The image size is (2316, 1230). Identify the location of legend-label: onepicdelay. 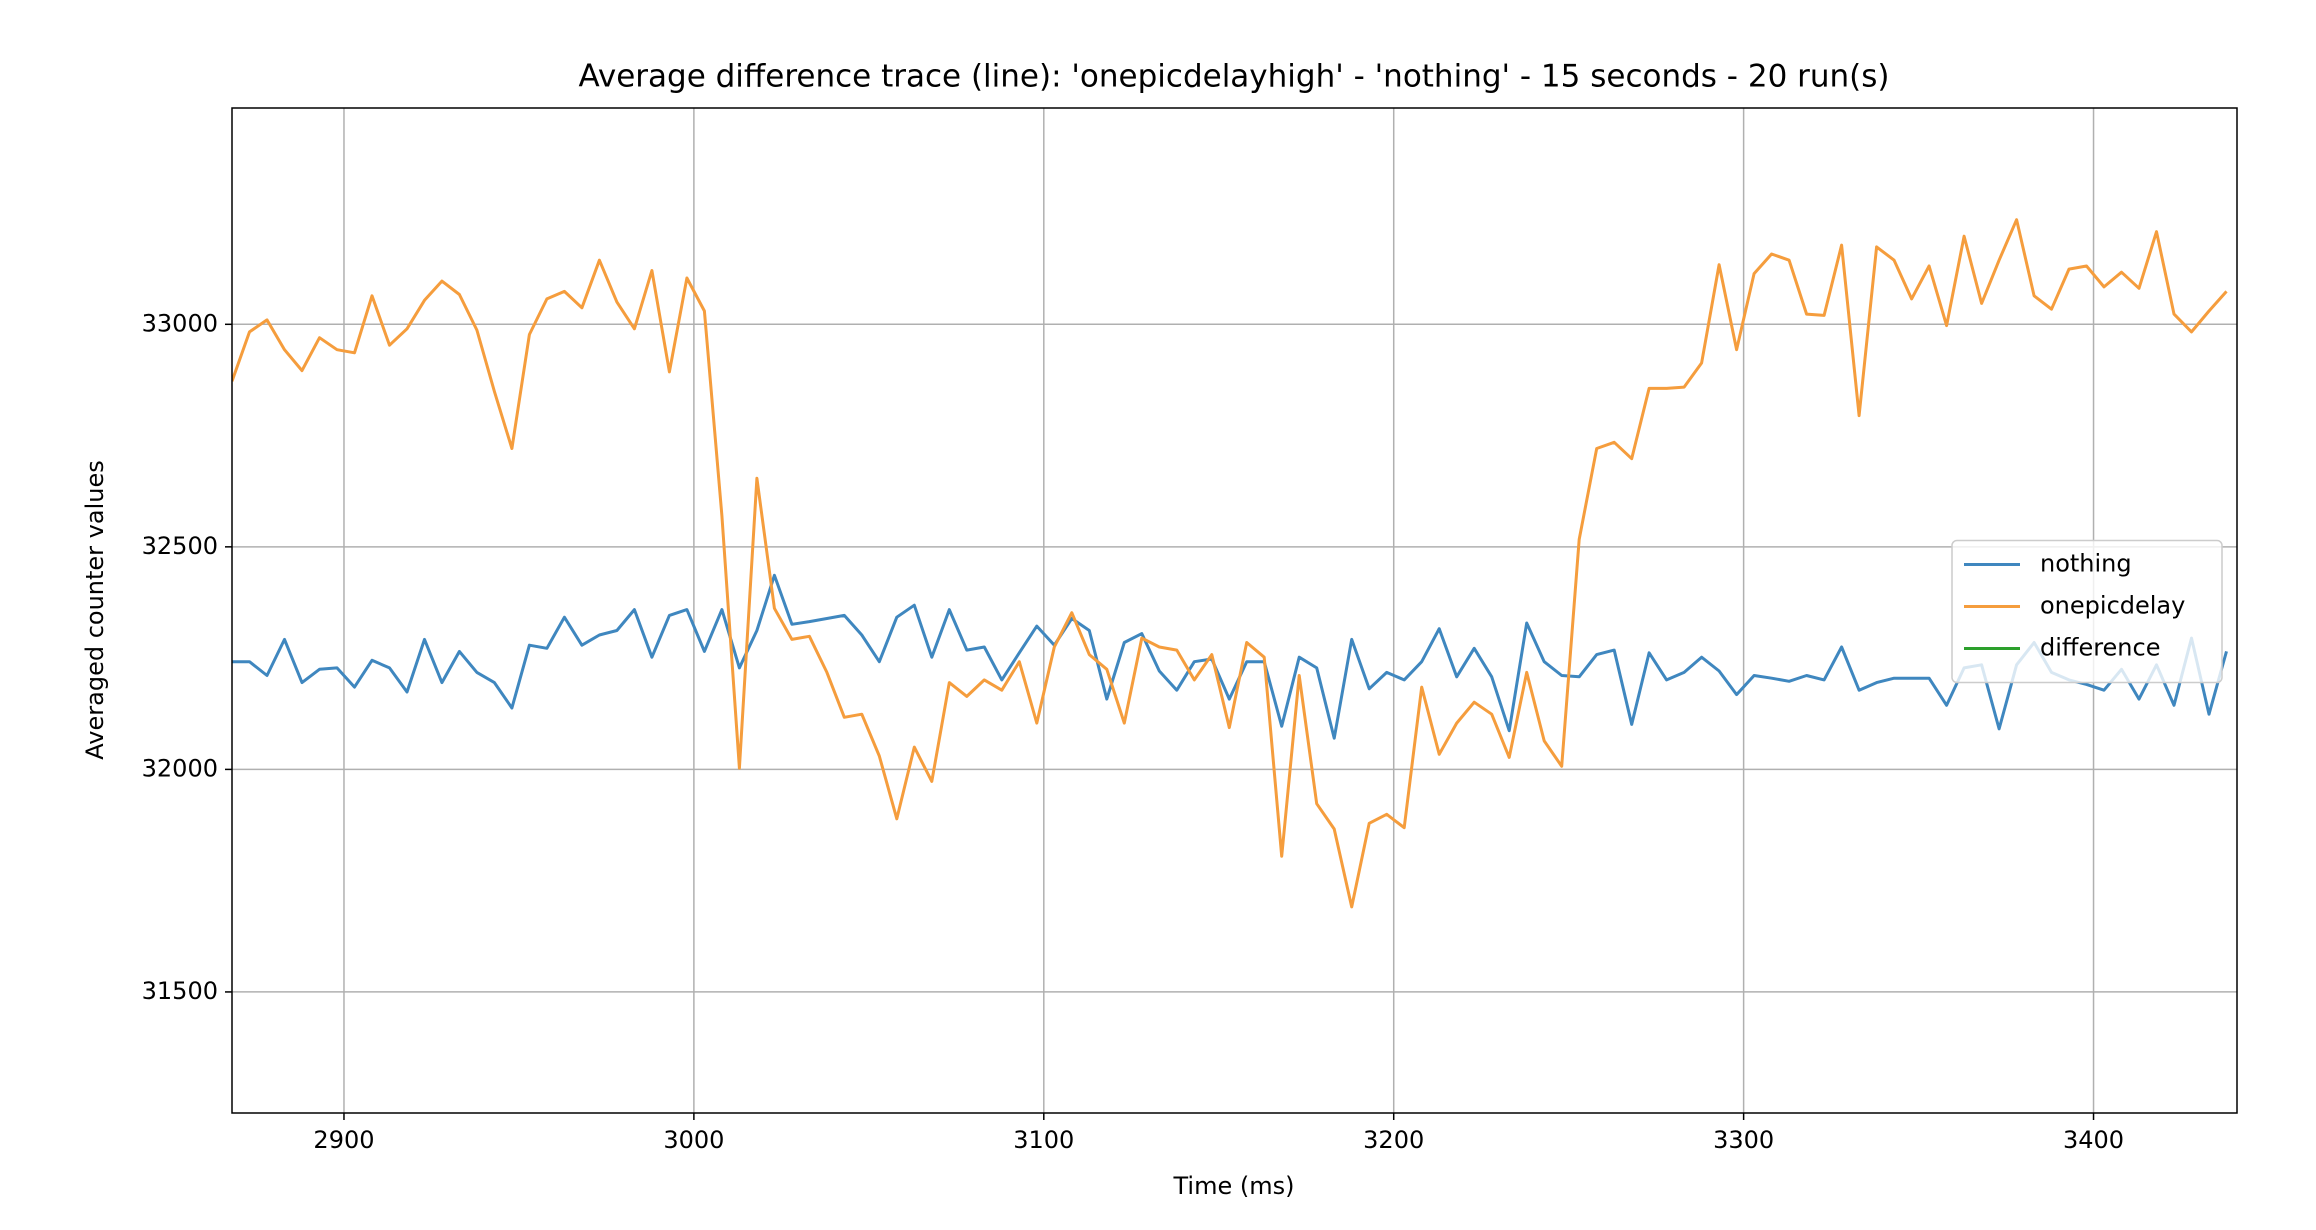
(2112, 606).